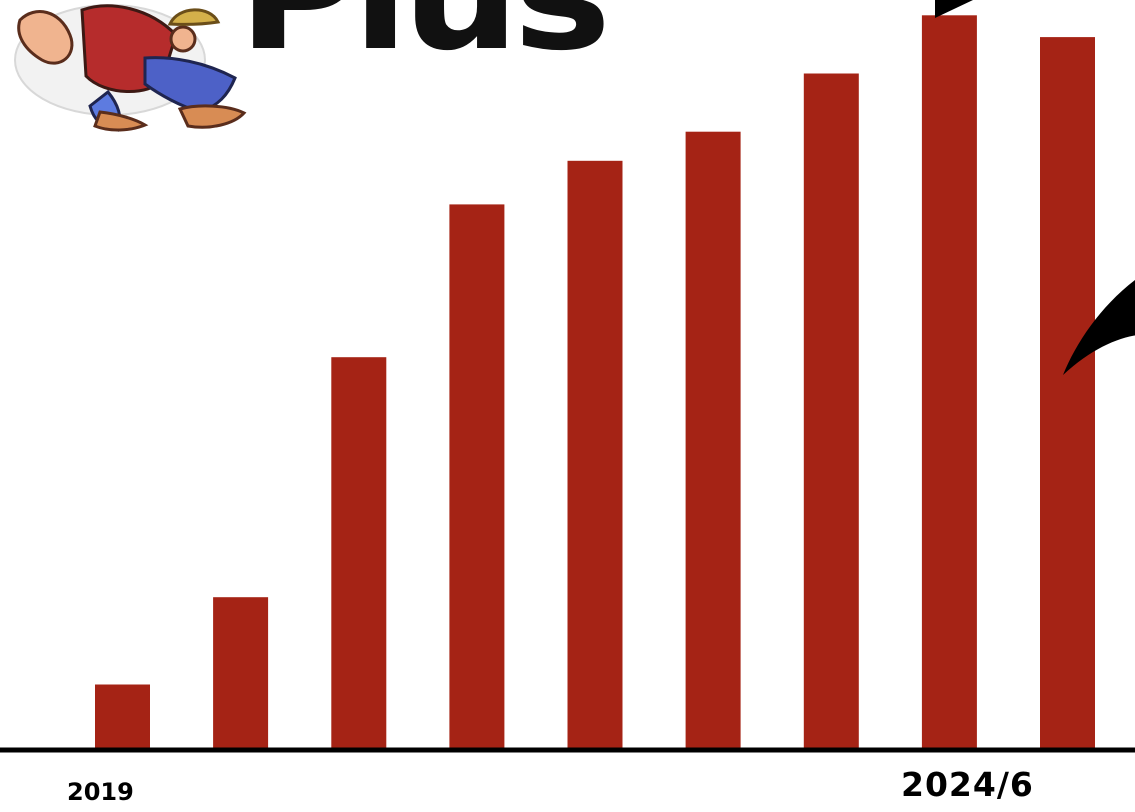  I want to click on x-axis-start-label: 2019, so click(100, 792).